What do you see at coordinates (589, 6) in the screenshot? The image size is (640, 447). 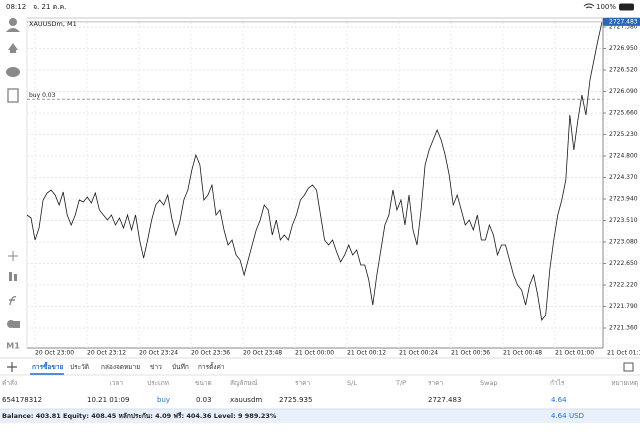 I see `wifi-icon` at bounding box center [589, 6].